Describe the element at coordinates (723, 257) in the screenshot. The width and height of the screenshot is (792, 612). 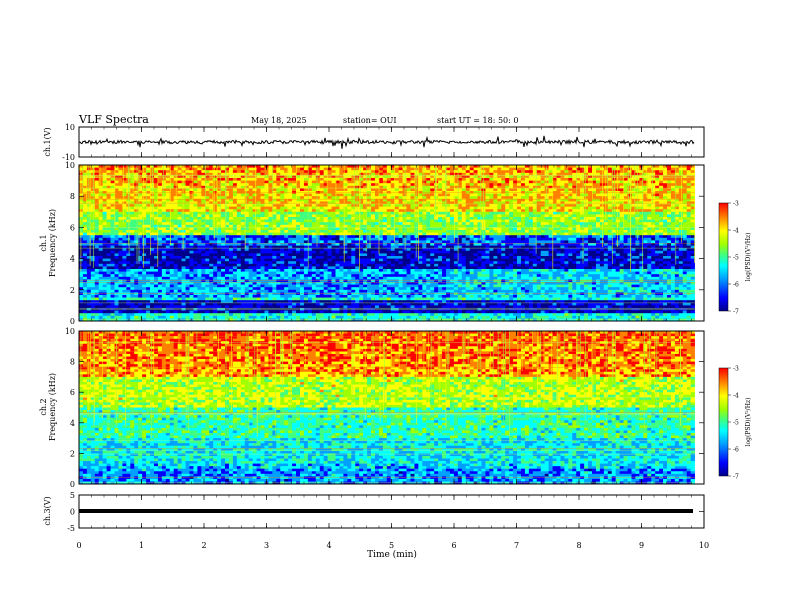
I see `ch1-colorbar` at that location.